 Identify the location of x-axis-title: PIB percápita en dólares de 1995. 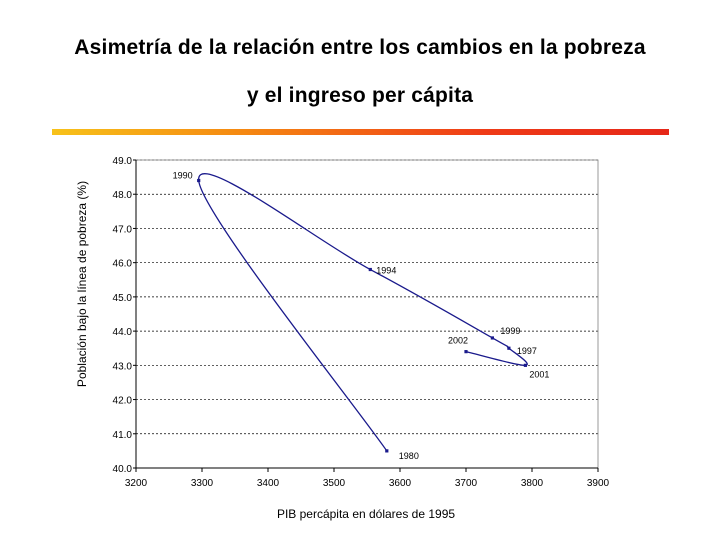
(366, 514).